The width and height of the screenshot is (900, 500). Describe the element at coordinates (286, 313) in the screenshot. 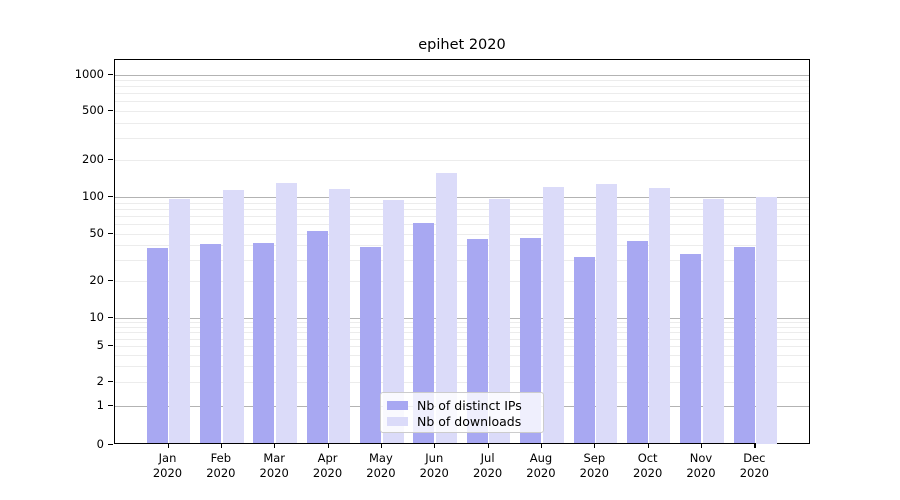

I see `bar-downloads-mar` at that location.